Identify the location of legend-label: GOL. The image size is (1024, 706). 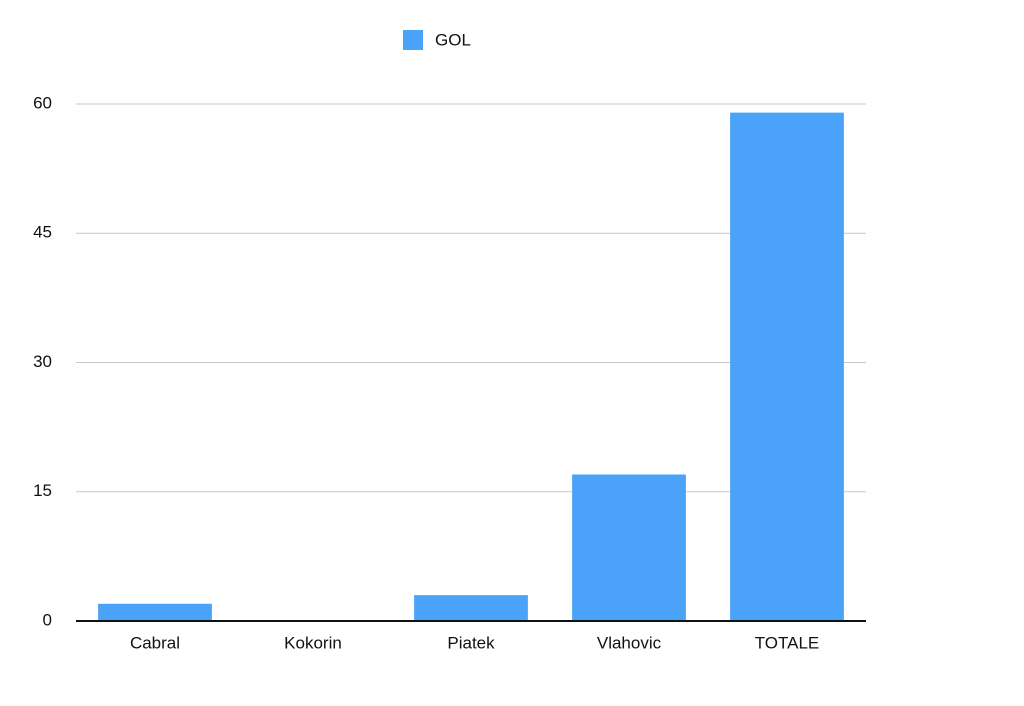
(453, 39).